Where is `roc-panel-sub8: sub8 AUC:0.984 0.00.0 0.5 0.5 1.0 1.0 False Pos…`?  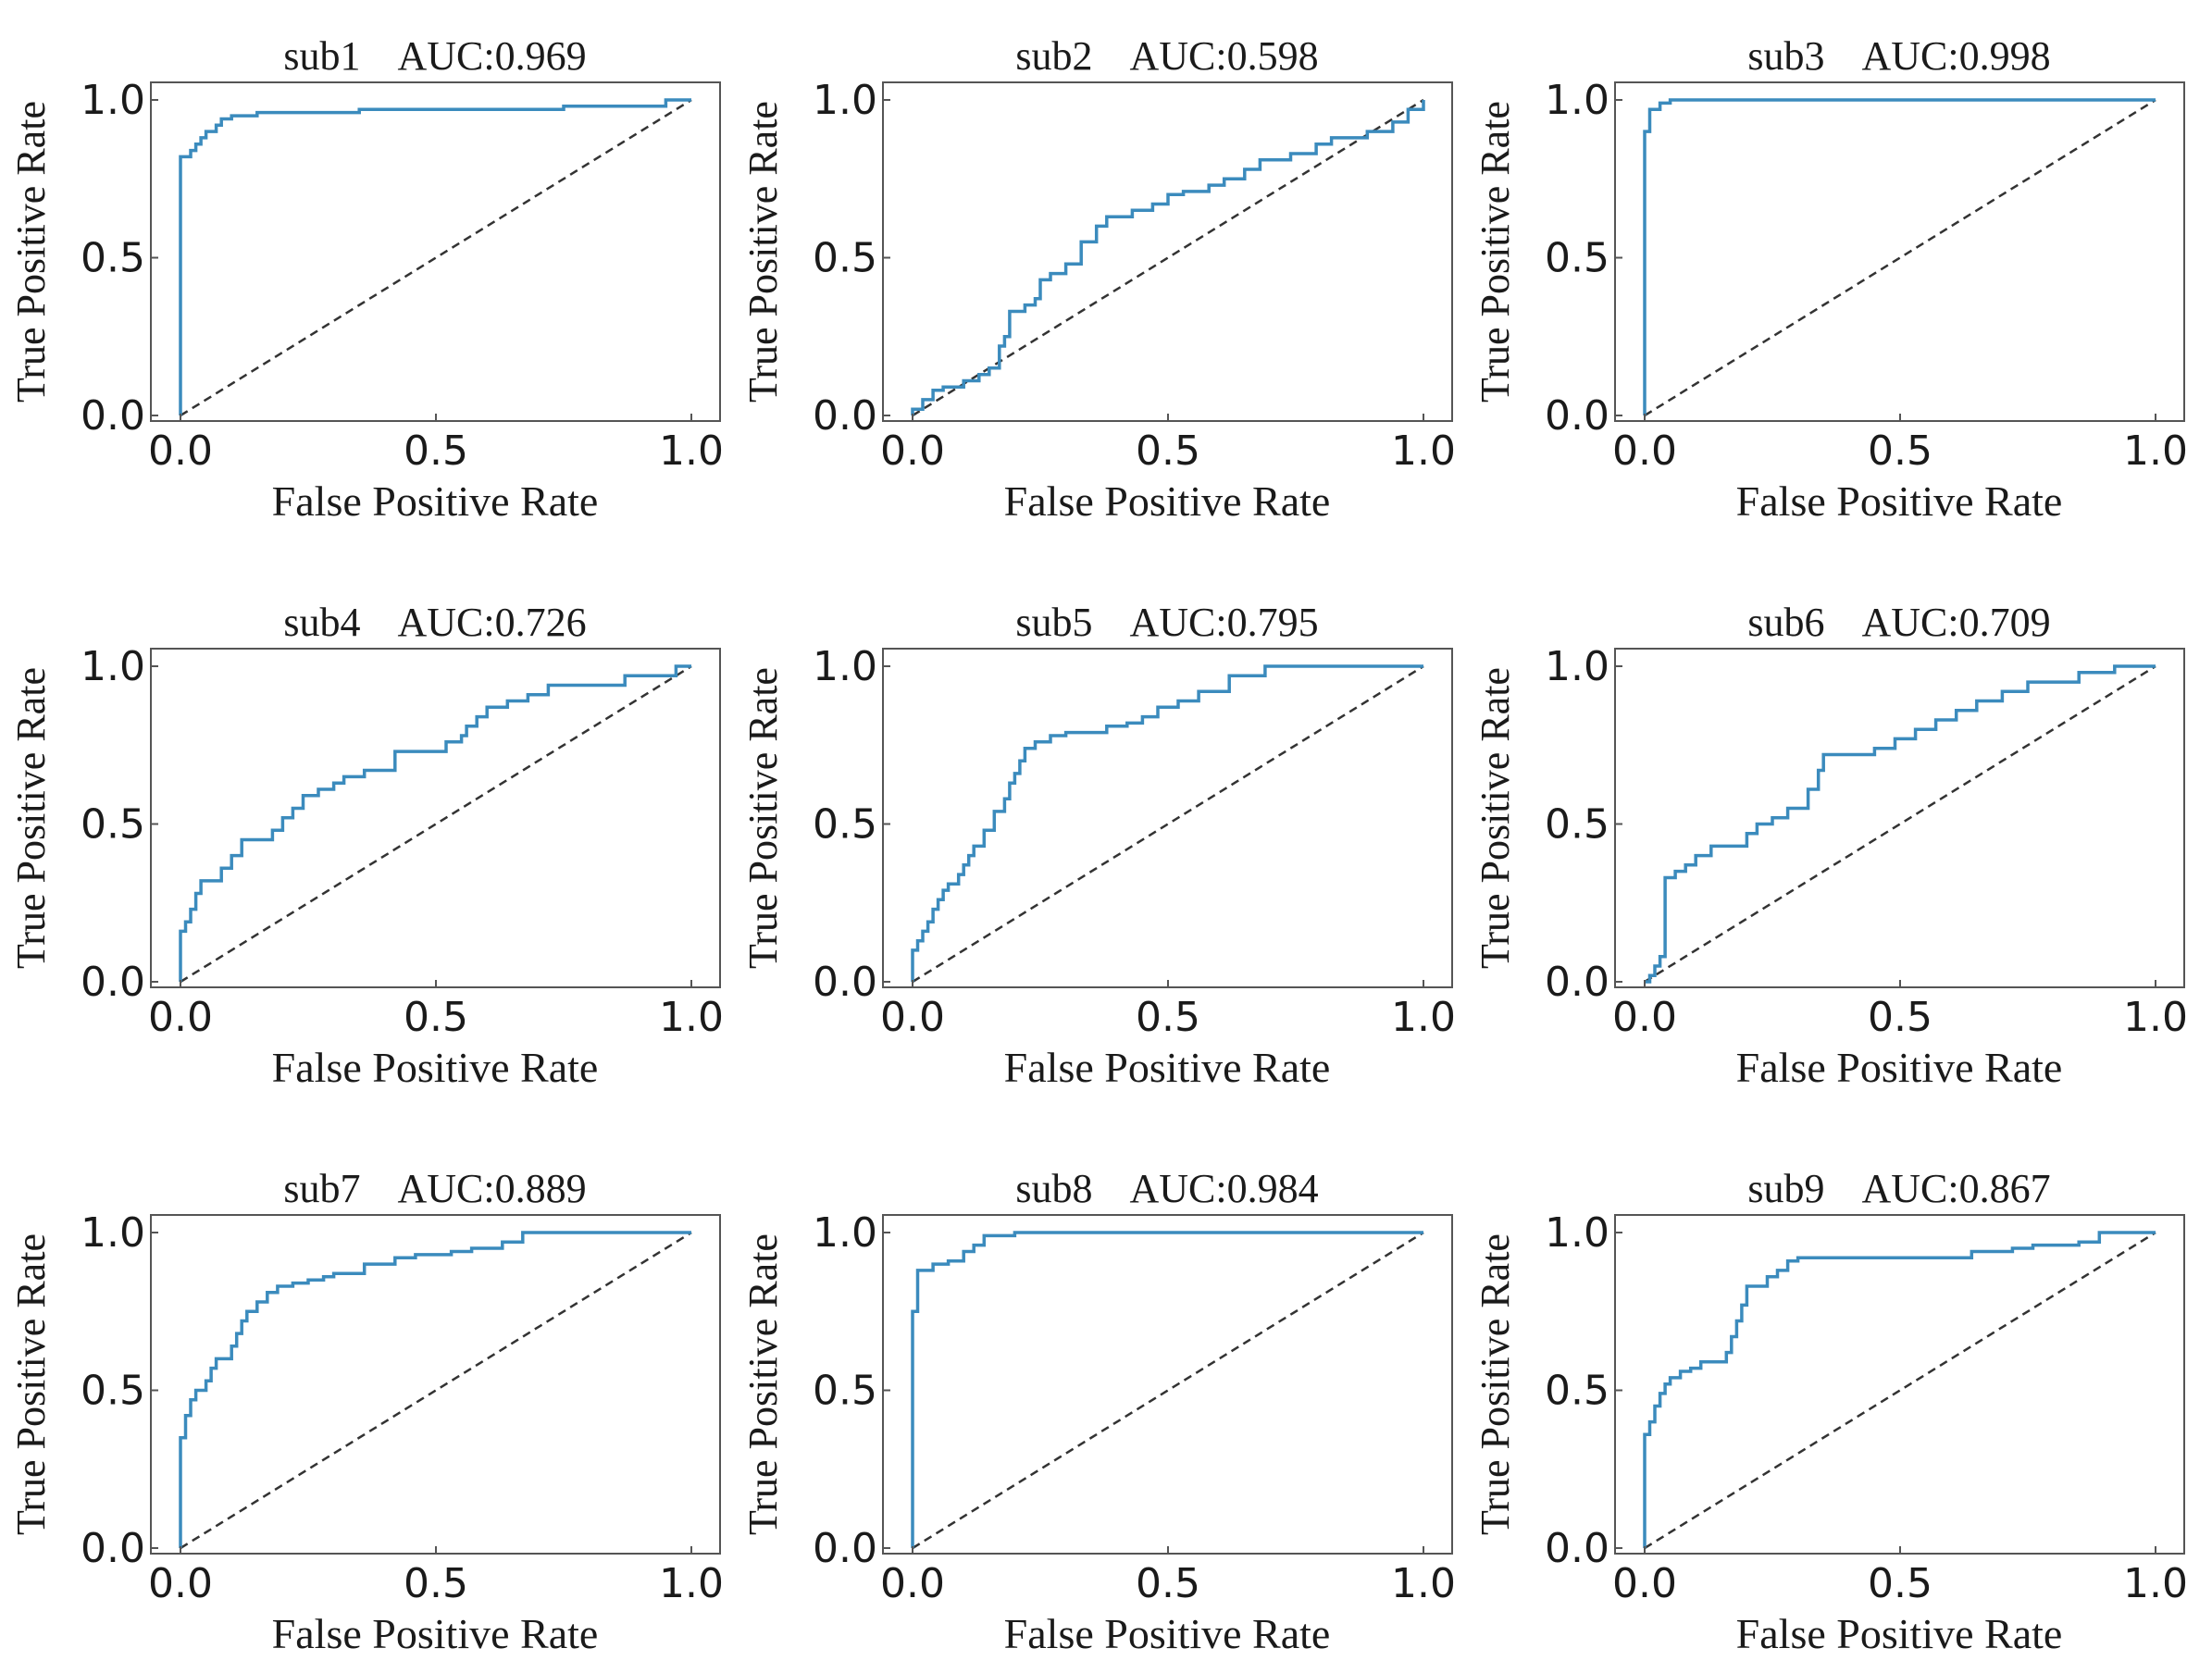
roc-panel-sub8: sub8 AUC:0.984 0.00.0 0.5 0.5 1.0 1.0 False Pos… is located at coordinates (1098, 1412).